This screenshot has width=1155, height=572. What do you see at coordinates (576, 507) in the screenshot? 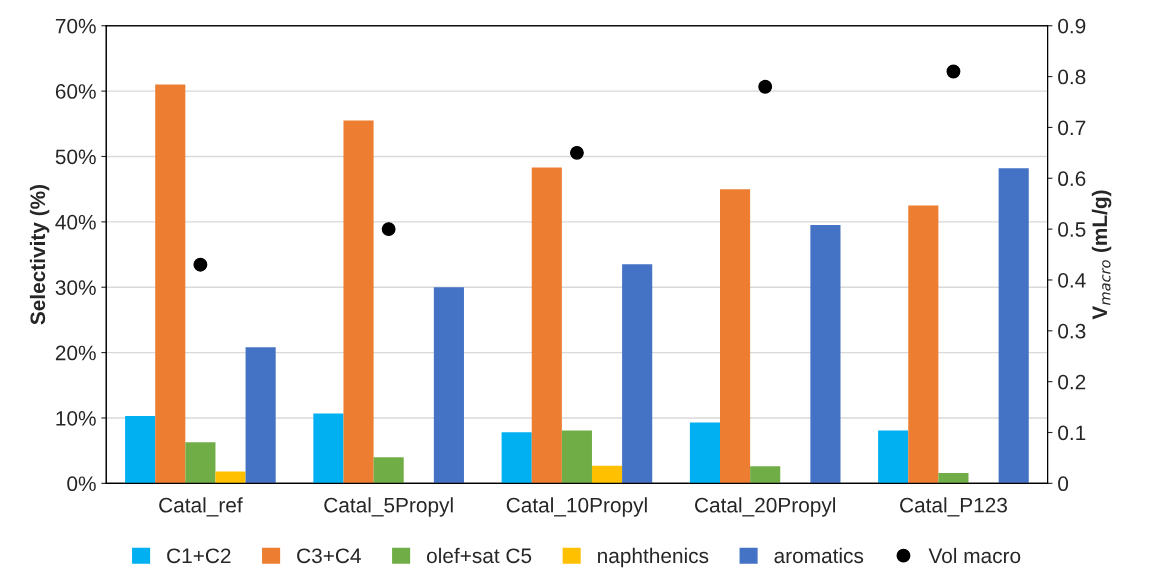
I see `x-tick-label: Catal_10Propyl` at bounding box center [576, 507].